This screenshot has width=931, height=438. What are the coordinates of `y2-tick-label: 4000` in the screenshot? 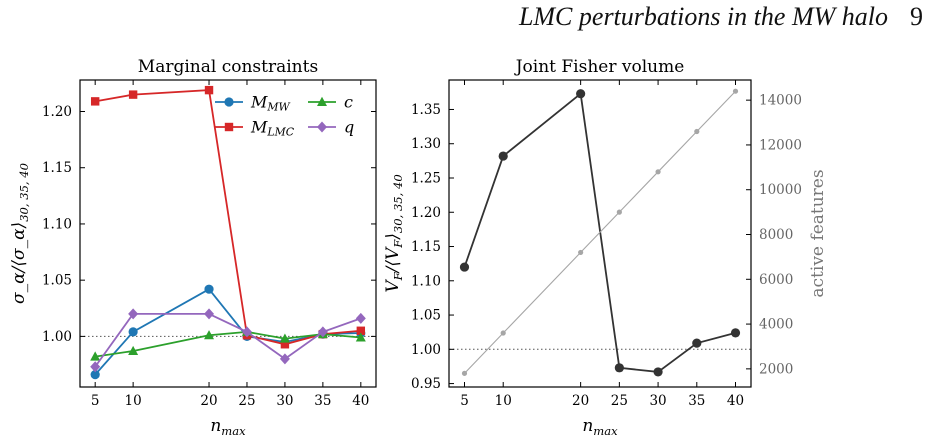 It's located at (776, 325).